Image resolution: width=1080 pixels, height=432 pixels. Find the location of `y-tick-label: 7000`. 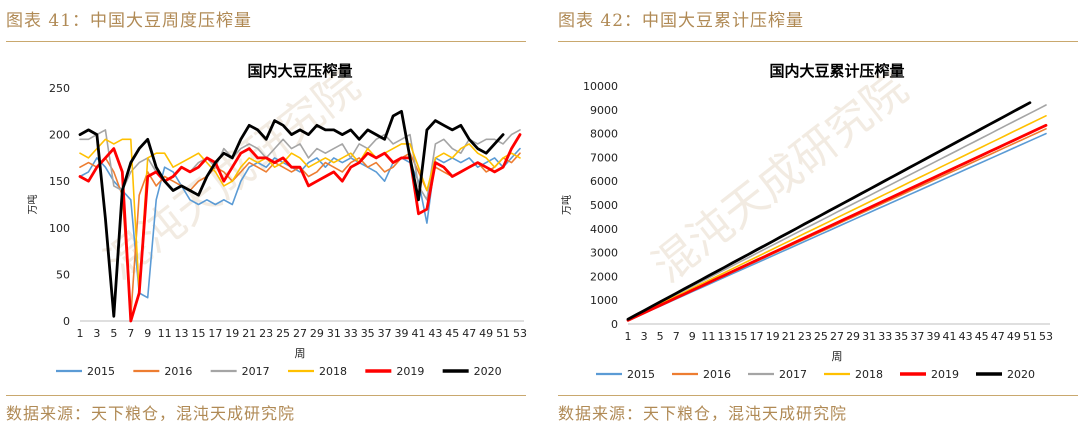

y-tick-label: 7000 is located at coordinates (604, 157).